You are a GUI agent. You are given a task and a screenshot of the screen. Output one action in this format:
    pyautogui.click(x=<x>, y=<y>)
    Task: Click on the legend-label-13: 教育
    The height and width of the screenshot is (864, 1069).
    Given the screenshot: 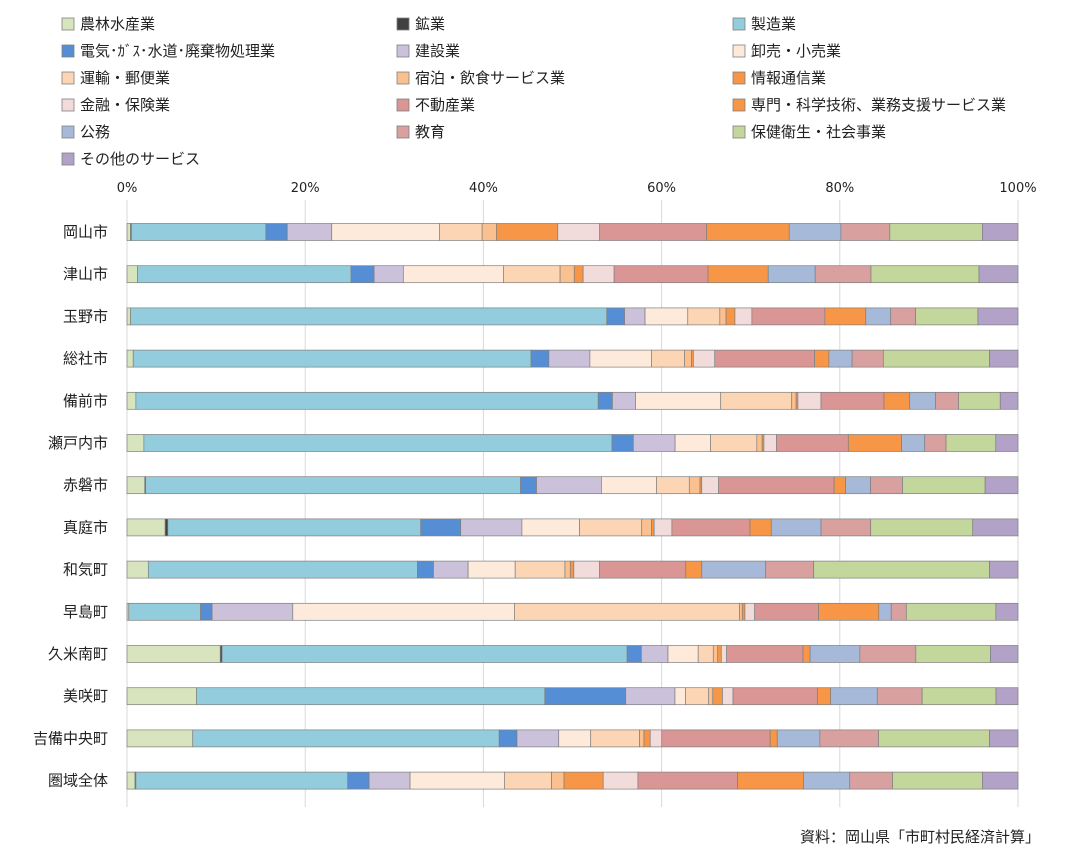 What is the action you would take?
    pyautogui.click(x=430, y=132)
    